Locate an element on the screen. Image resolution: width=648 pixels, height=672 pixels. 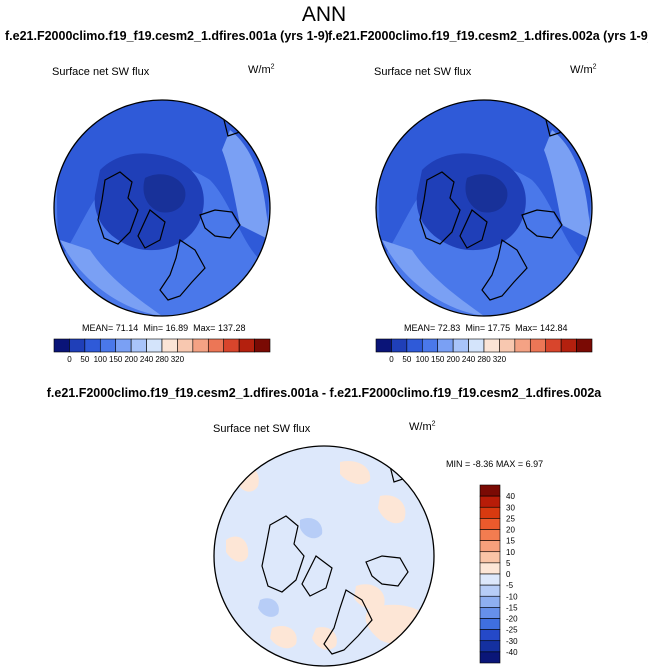
panel1-colorbar-tick-label: 240 is located at coordinates (147, 359).